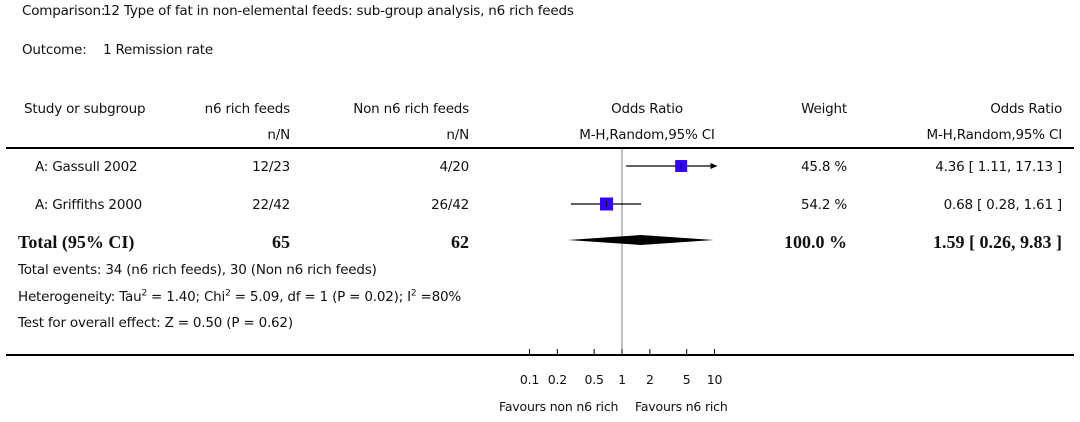 This screenshot has width=1080, height=422. Describe the element at coordinates (158, 50) in the screenshot. I see `outcome-value: 1 Remission rate` at that location.